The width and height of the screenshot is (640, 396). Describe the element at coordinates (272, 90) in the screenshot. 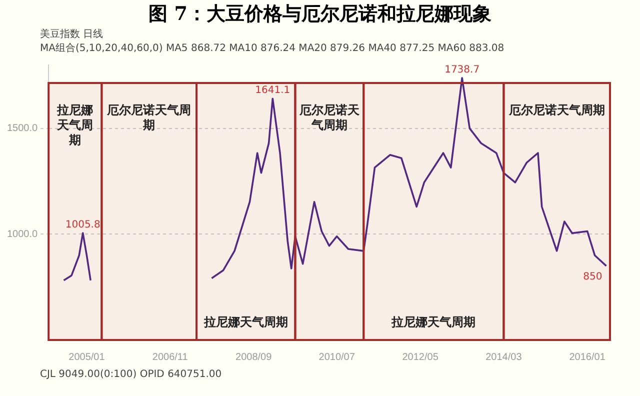

I see `annotation: 1641.1` at that location.